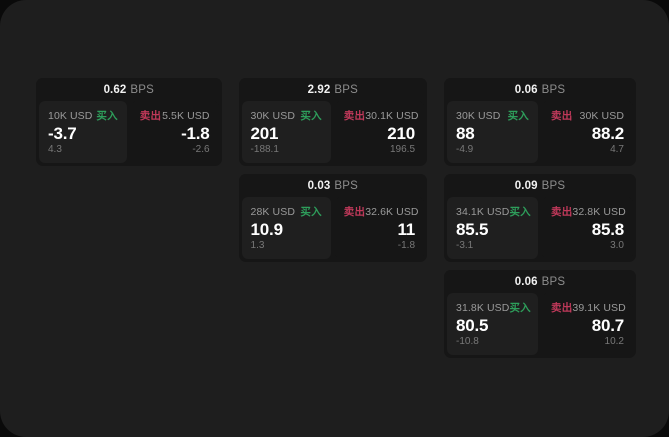  I want to click on buy-panel-header: 34.1K USD 买入, so click(493, 212).